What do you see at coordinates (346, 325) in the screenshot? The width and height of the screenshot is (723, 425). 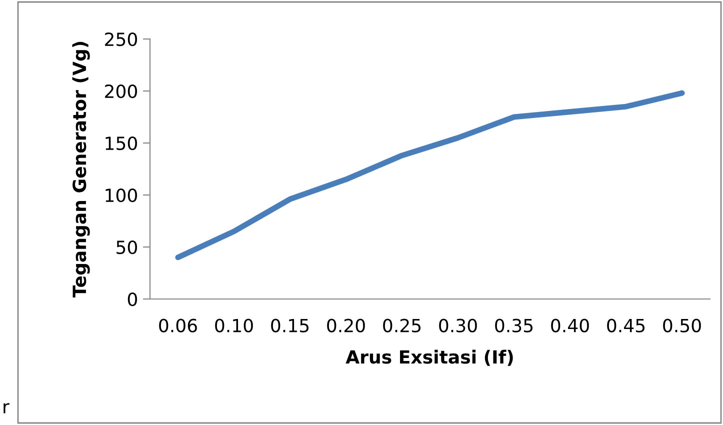 I see `x-tick-label: 0.20` at bounding box center [346, 325].